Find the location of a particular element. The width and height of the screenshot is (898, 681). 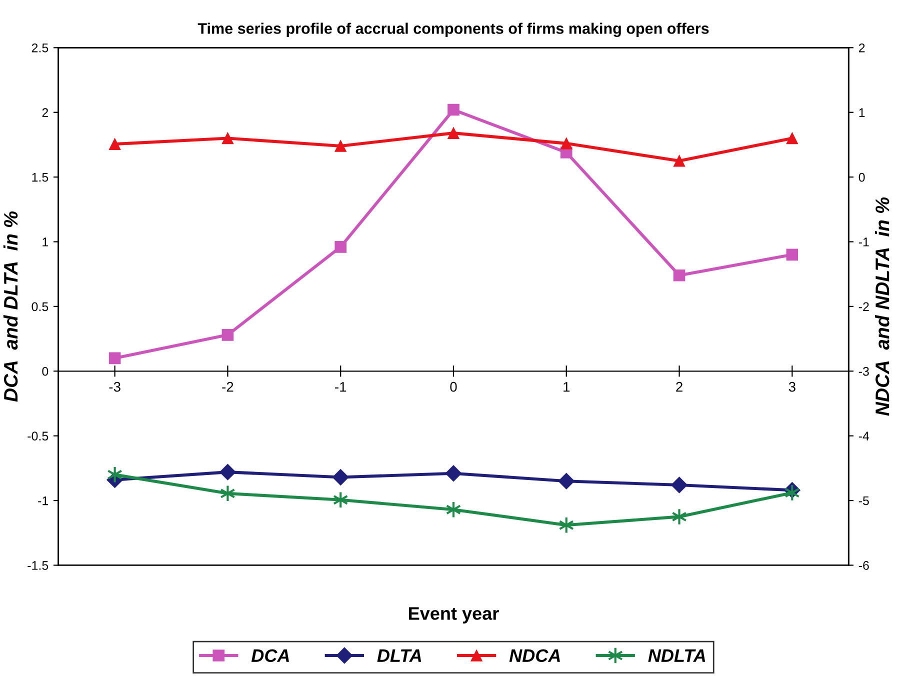

y-tick-label: 1 is located at coordinates (45, 242).